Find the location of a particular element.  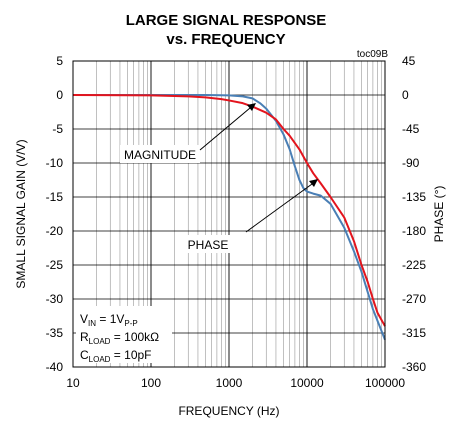

chart-title: LARGE SIGNAL RESPONSE is located at coordinates (226, 20).